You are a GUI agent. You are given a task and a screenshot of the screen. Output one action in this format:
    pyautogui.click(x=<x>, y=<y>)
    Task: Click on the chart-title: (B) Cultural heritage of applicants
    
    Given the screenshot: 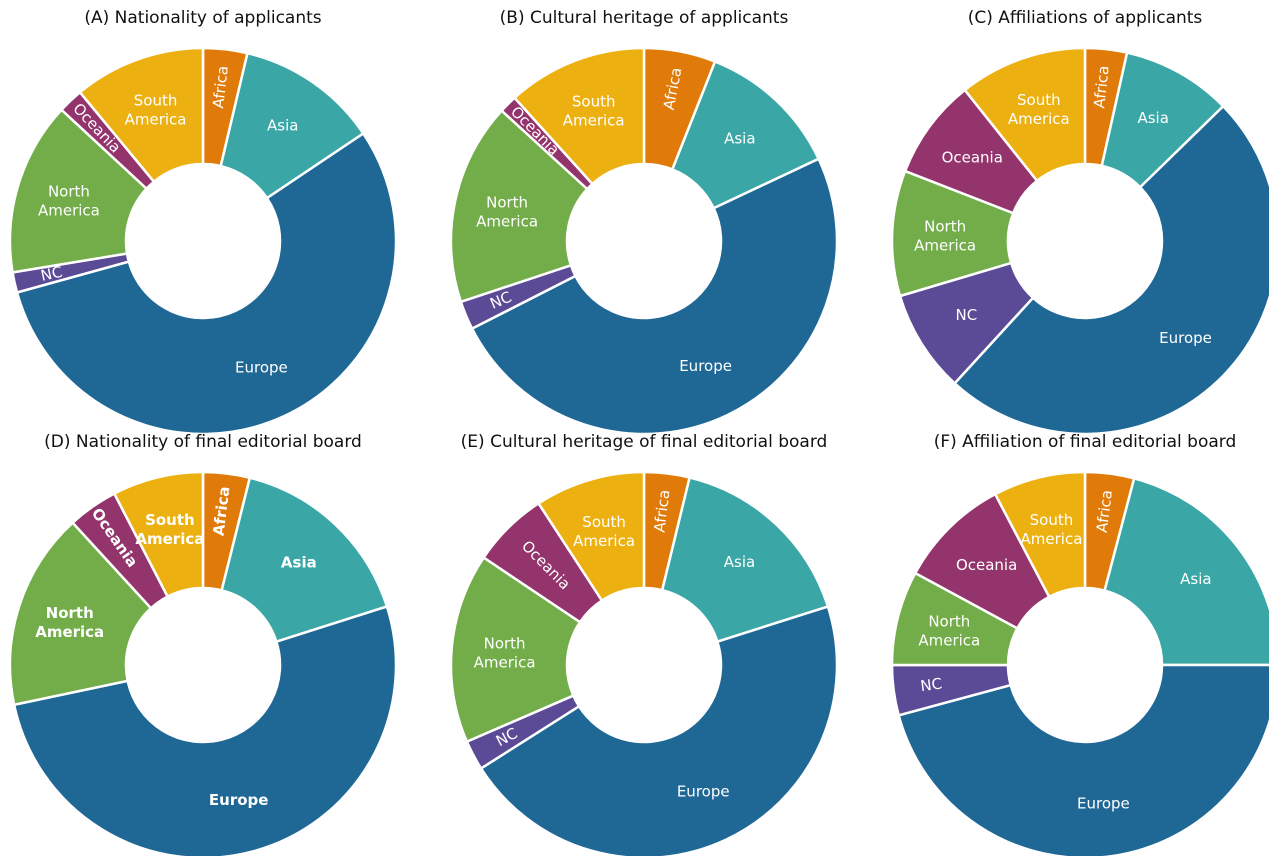 What is the action you would take?
    pyautogui.click(x=644, y=18)
    